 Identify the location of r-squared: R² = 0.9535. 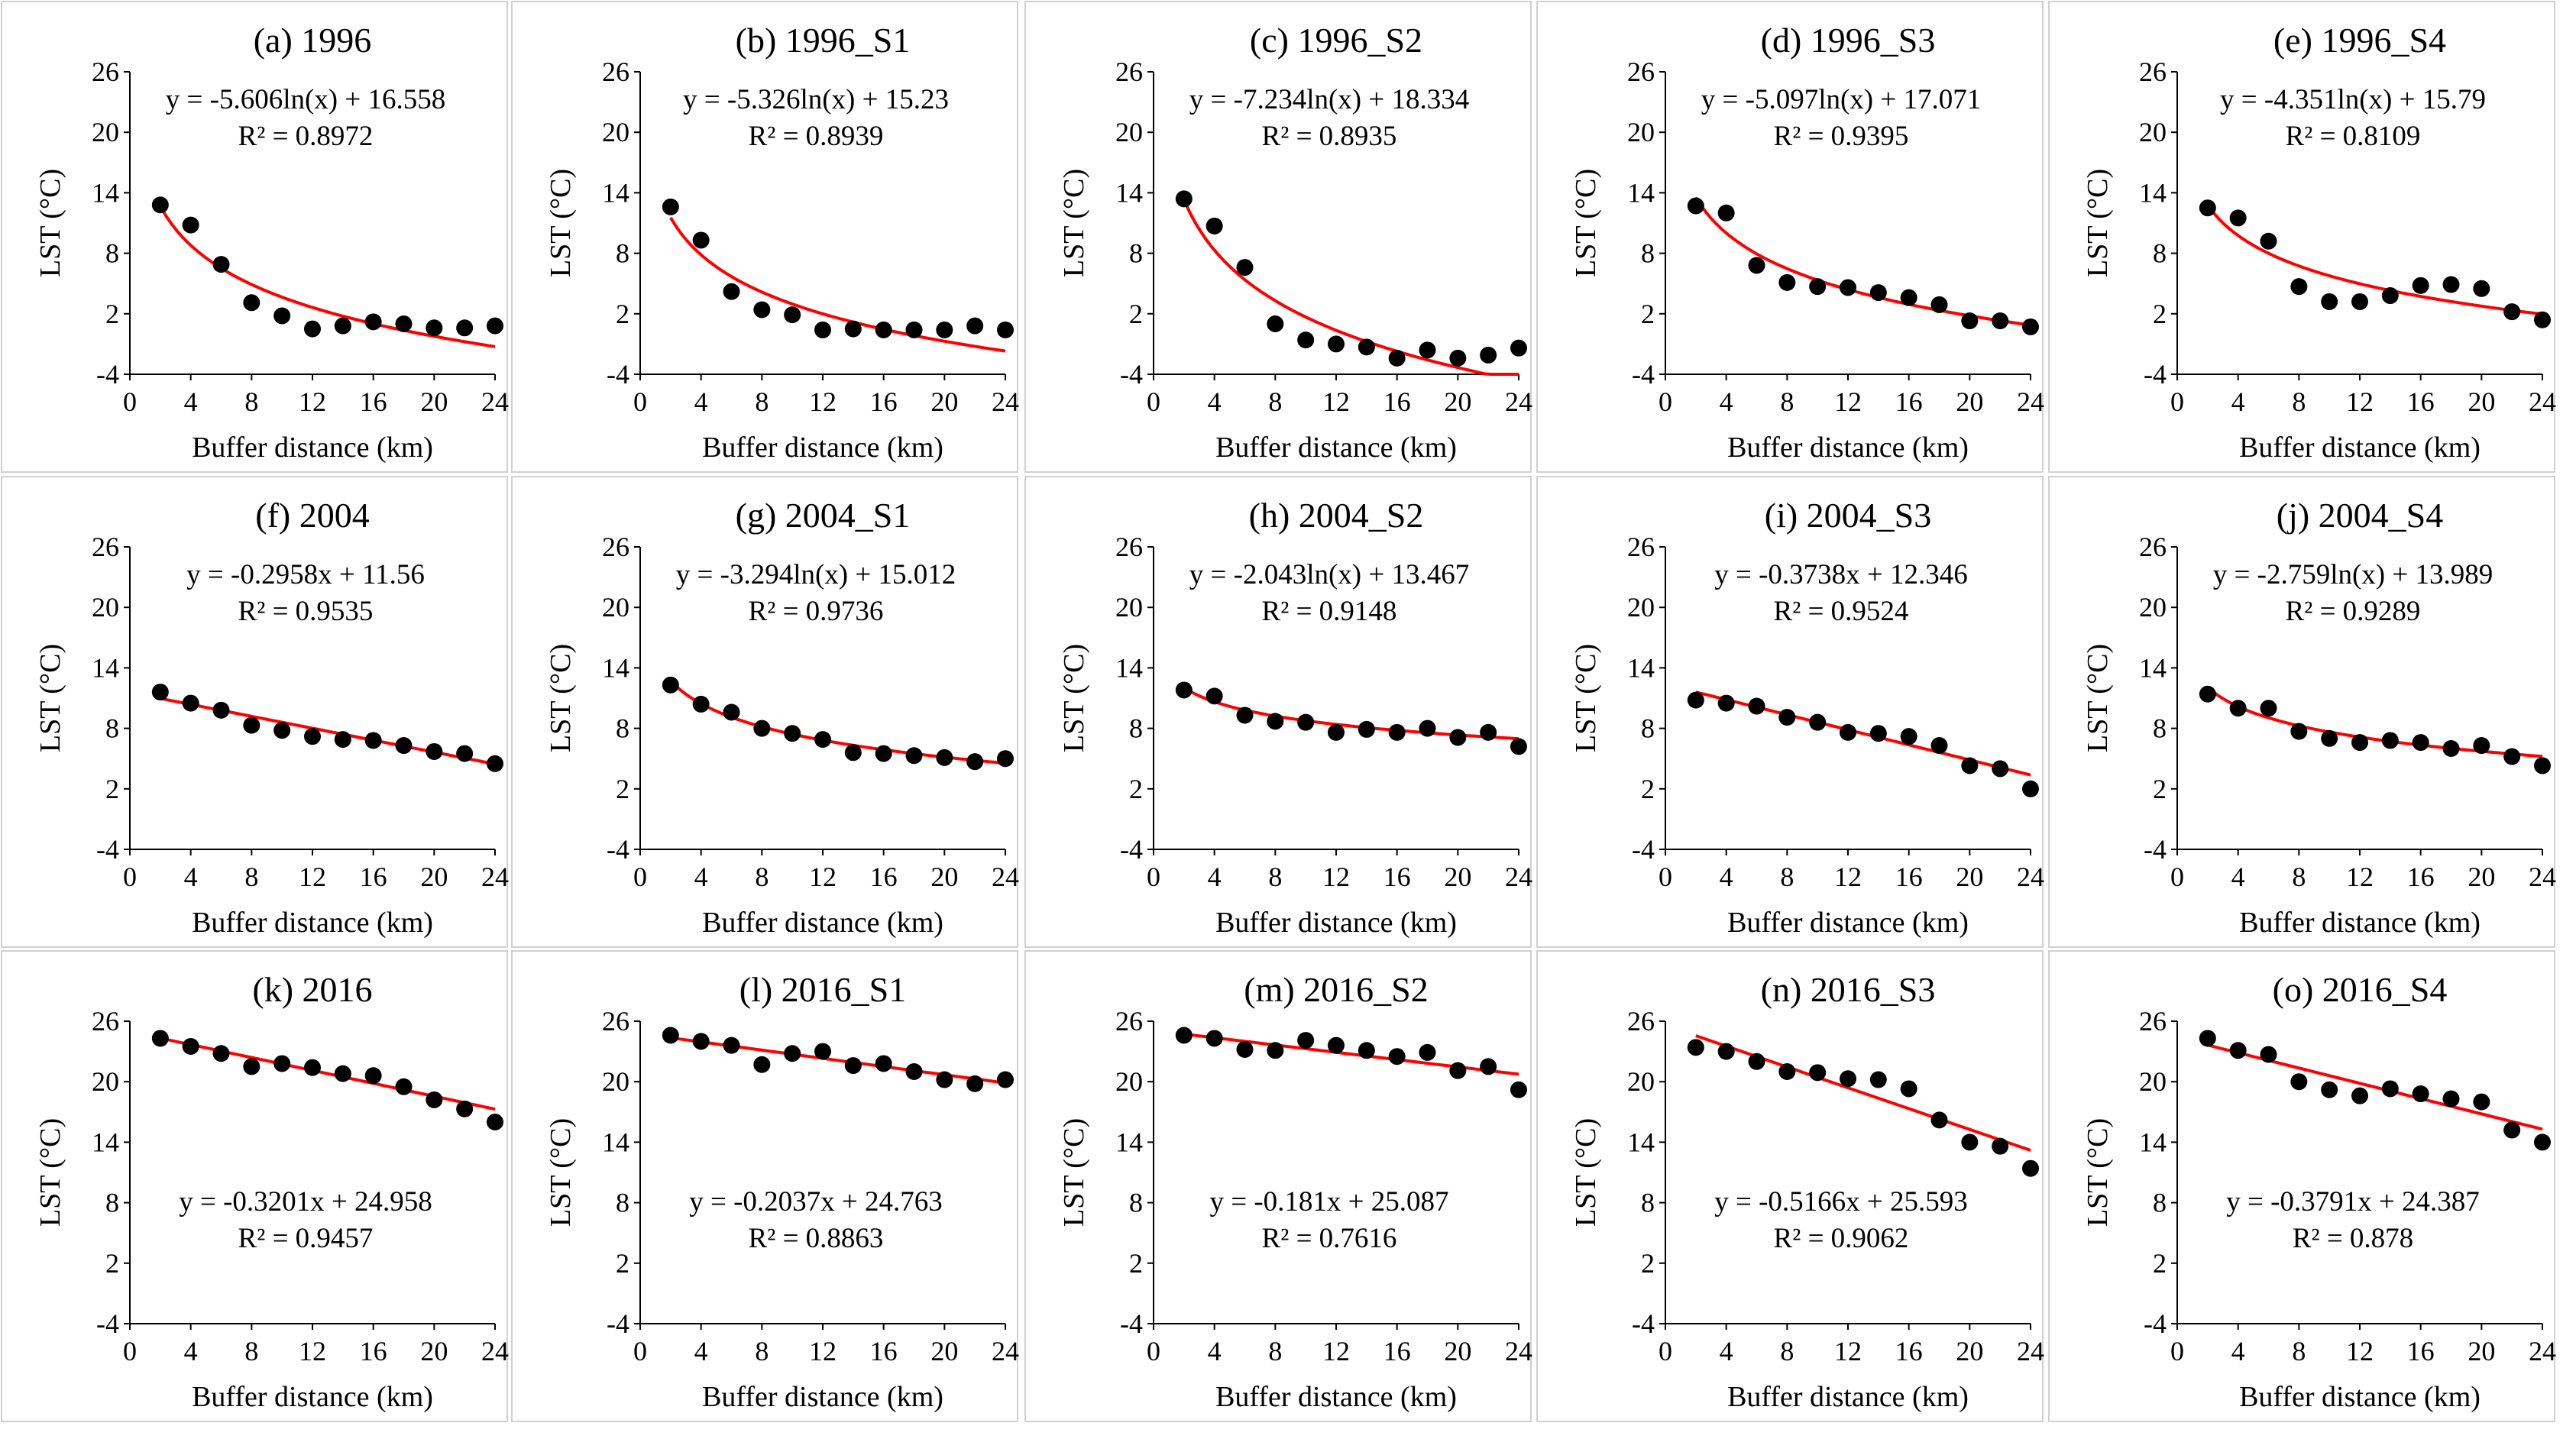
(306, 611).